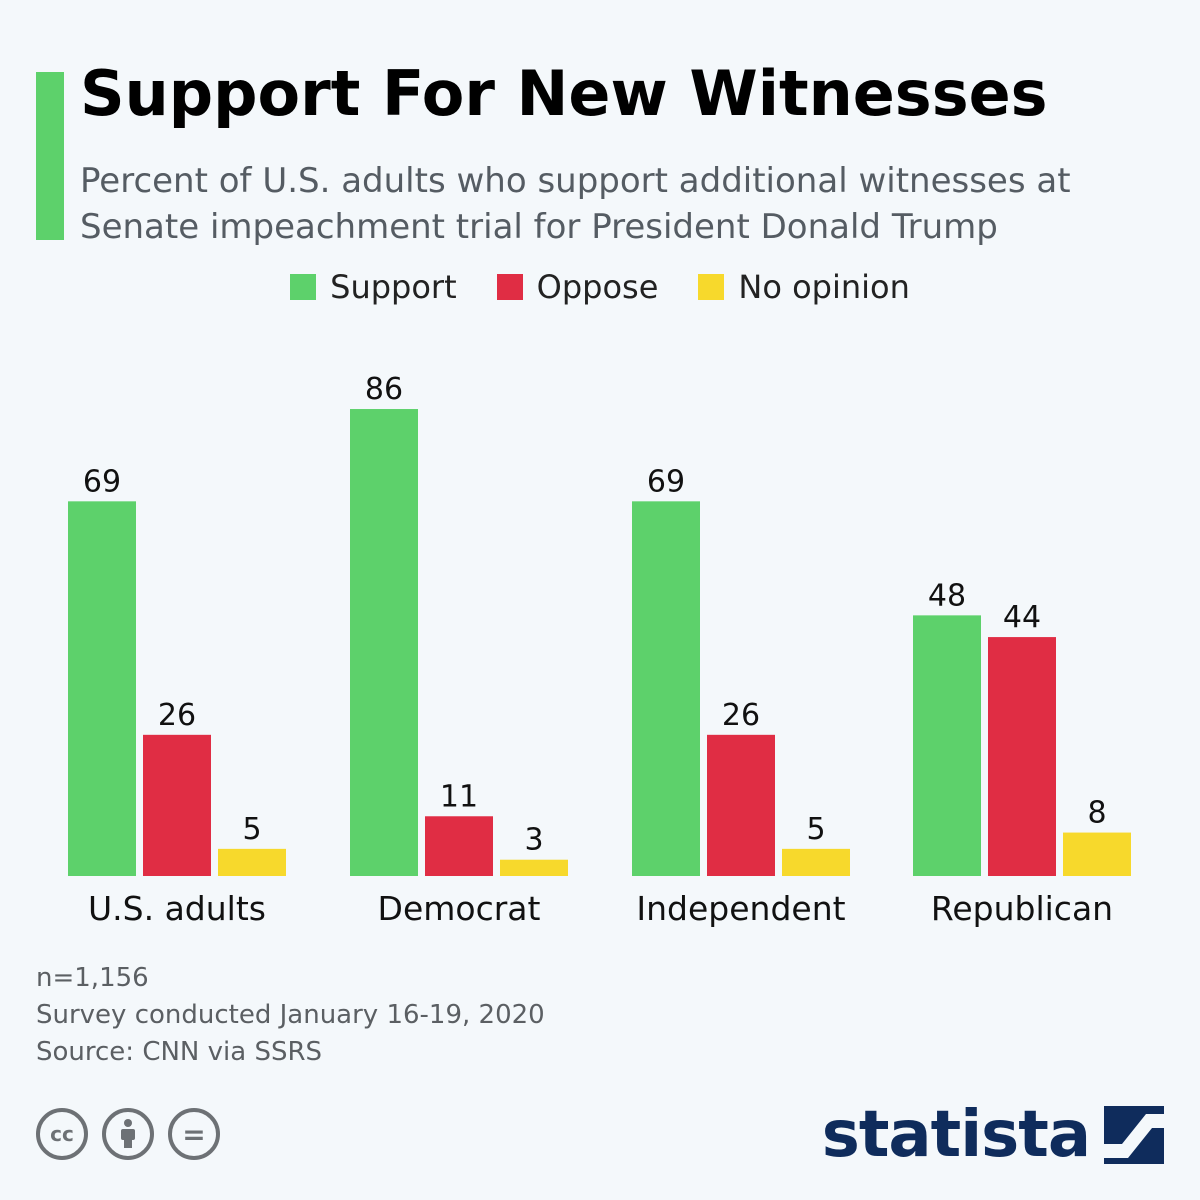 The image size is (1200, 1200). Describe the element at coordinates (740, 908) in the screenshot. I see `category-label-independent: Independent` at that location.